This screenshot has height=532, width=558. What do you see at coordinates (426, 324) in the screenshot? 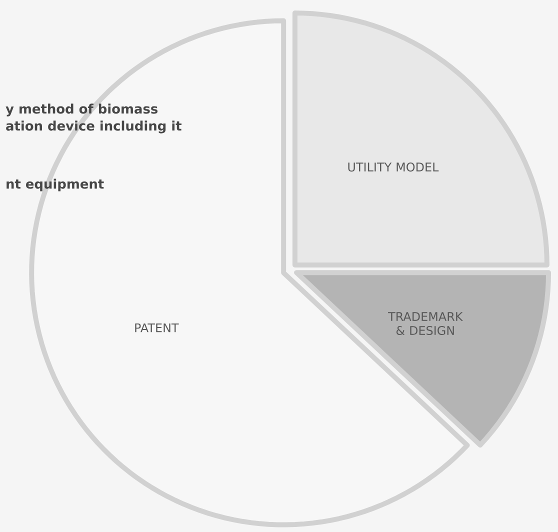
I see `slice-label: TRADEMARK & DESIGN` at bounding box center [426, 324].